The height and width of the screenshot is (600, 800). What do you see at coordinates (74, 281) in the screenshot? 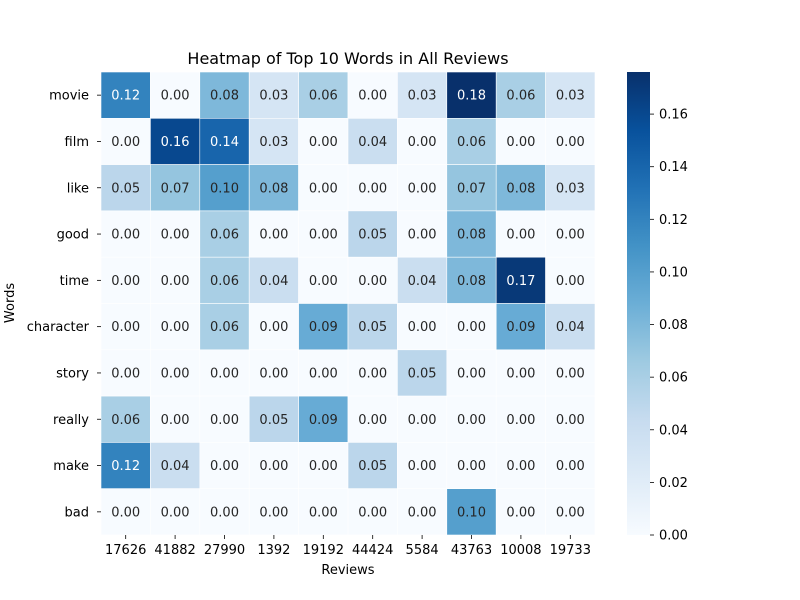
I see `y-tick-label: time` at bounding box center [74, 281].